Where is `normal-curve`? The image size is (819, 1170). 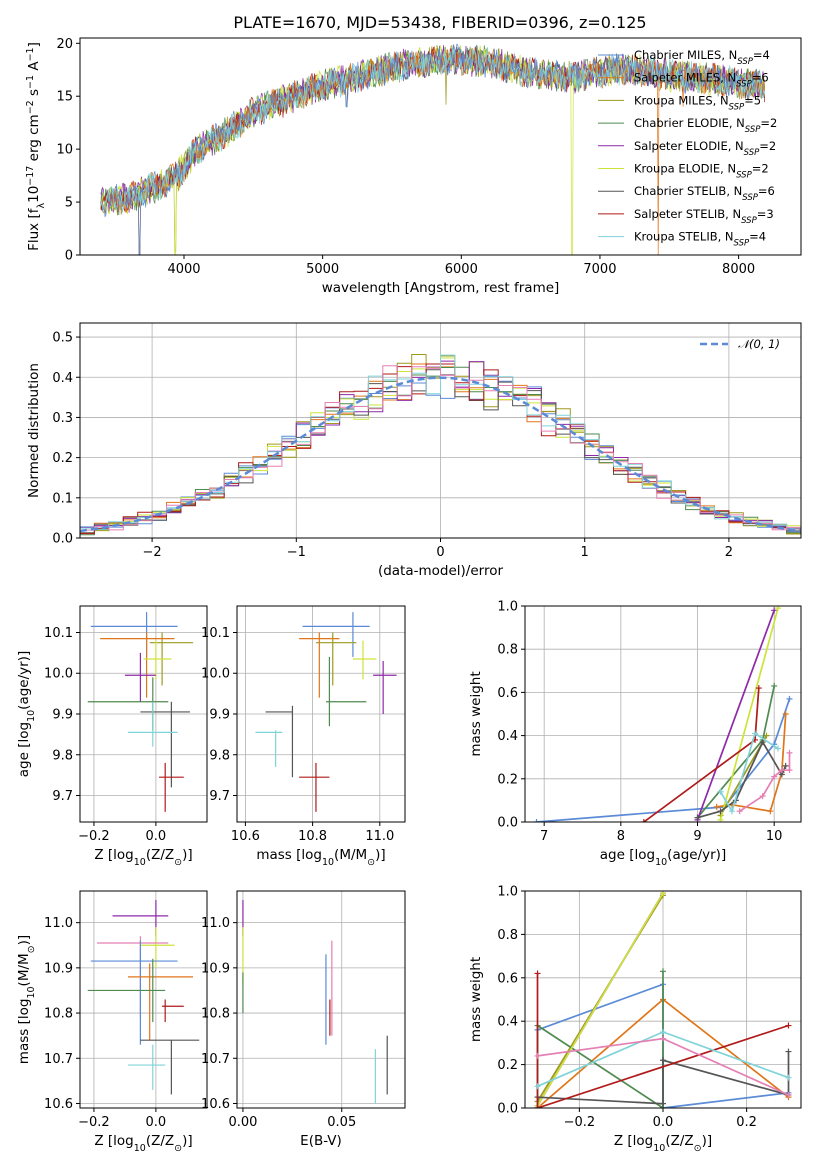 normal-curve is located at coordinates (440, 454).